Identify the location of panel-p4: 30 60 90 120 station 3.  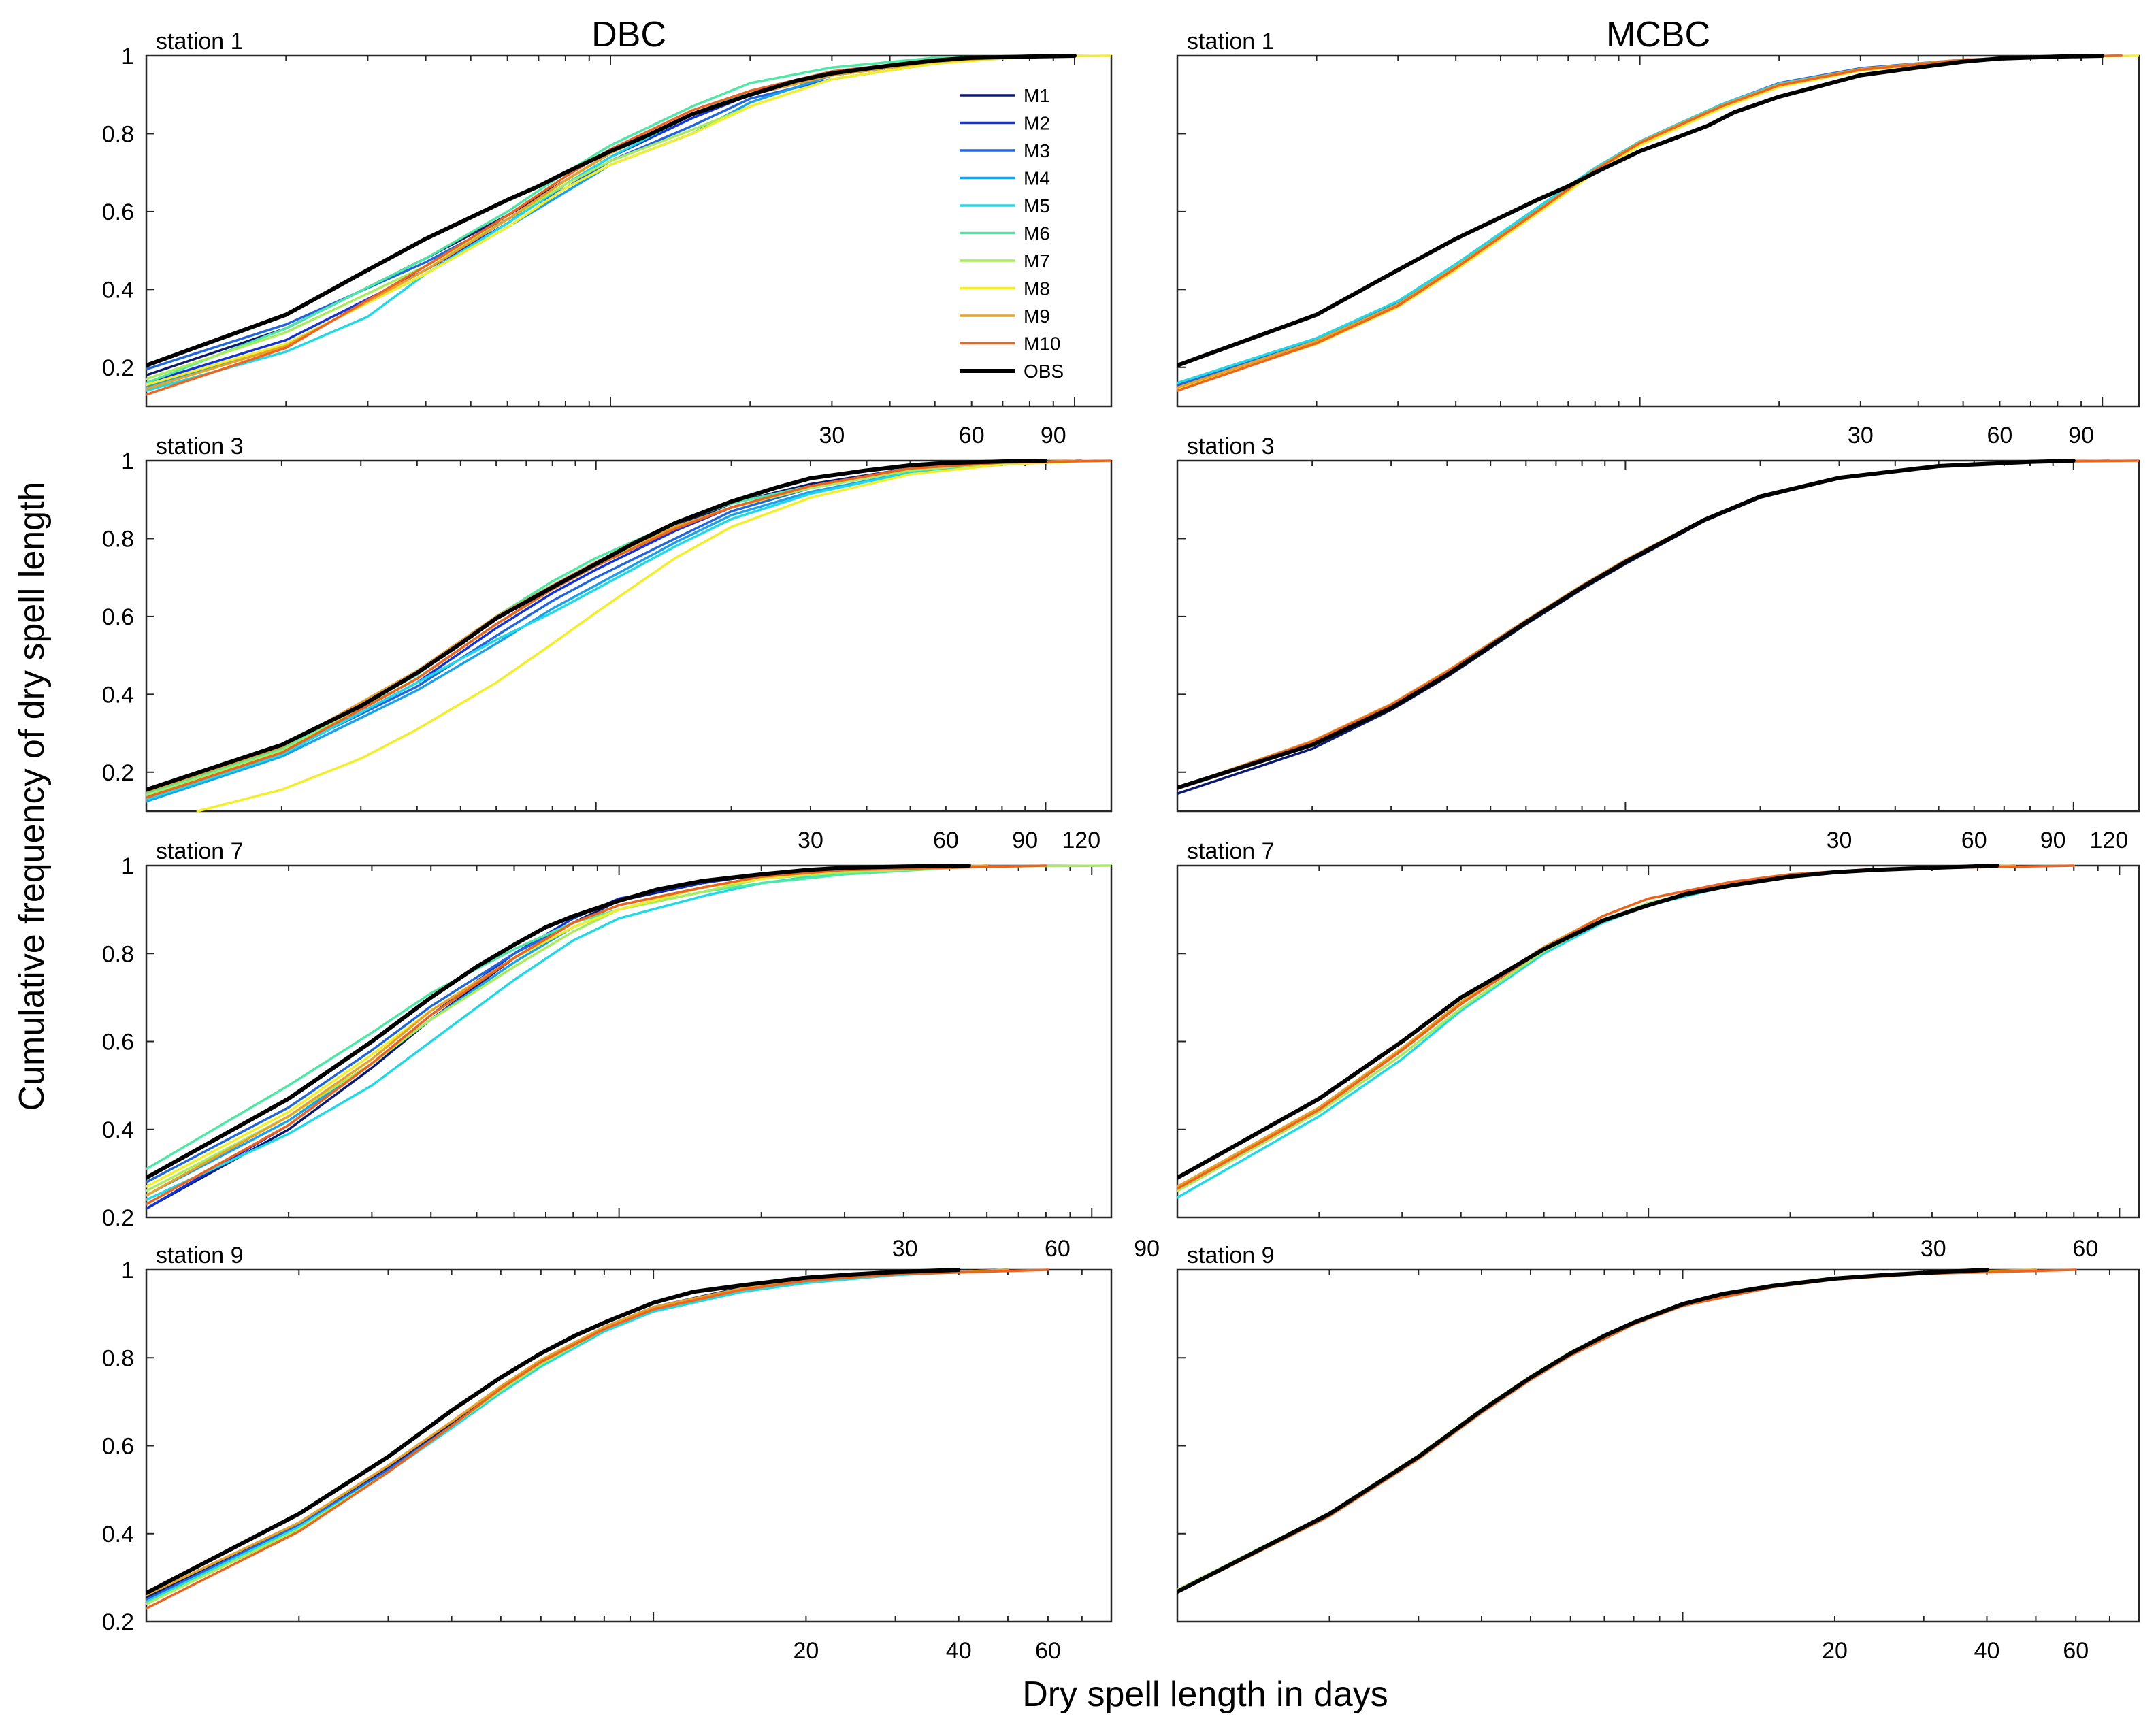
(1658, 643).